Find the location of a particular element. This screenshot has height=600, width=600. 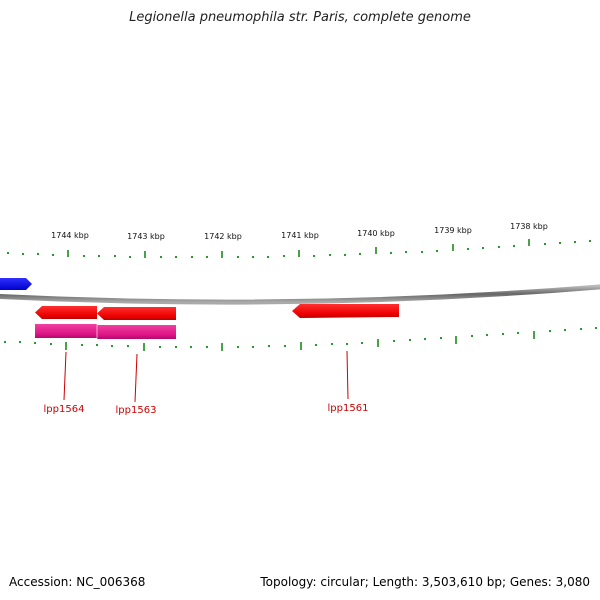

gene-label-lpp1561: lpp1561 is located at coordinates (348, 408).